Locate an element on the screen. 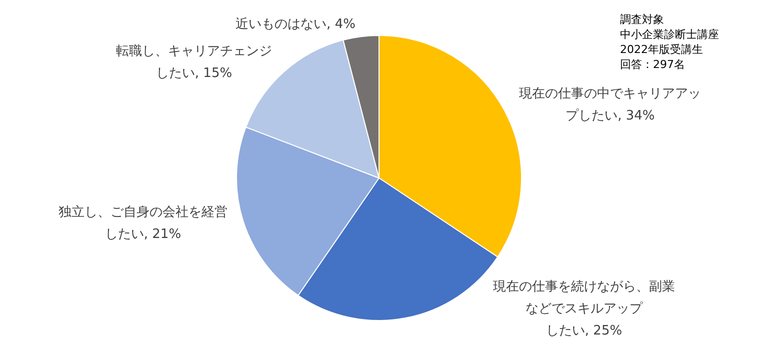 This screenshot has width=757, height=351. text: 中小企業診断士講座 is located at coordinates (669, 34).